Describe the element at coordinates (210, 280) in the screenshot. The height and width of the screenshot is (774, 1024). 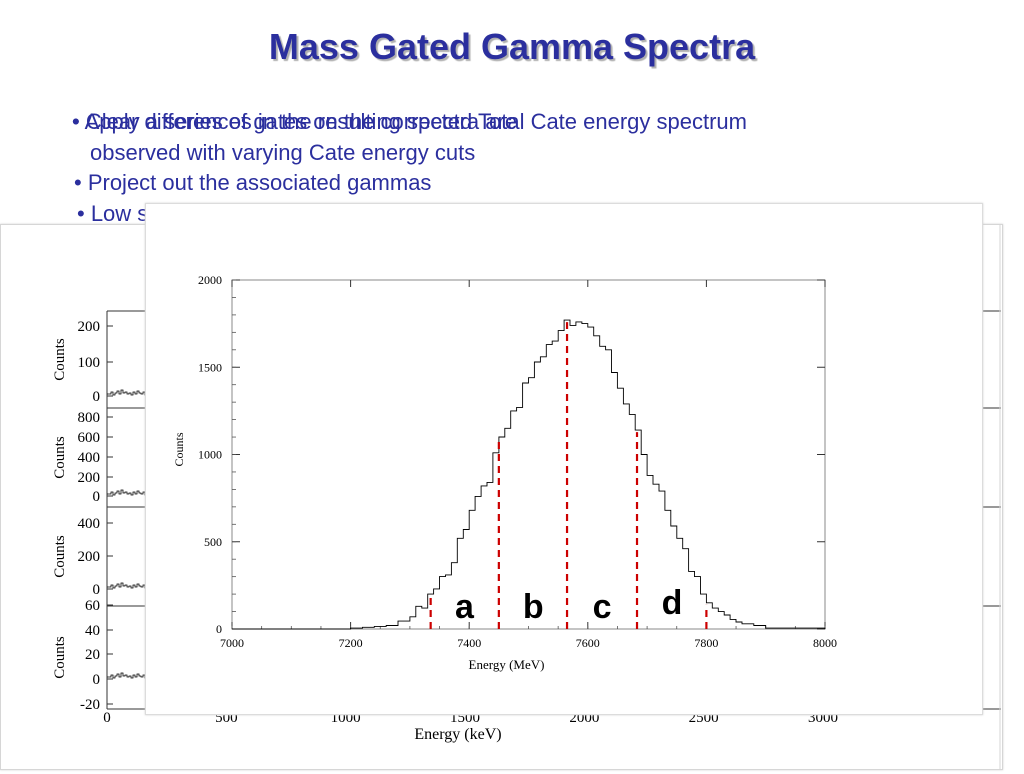
I see `y-tick-label: 2000` at that location.